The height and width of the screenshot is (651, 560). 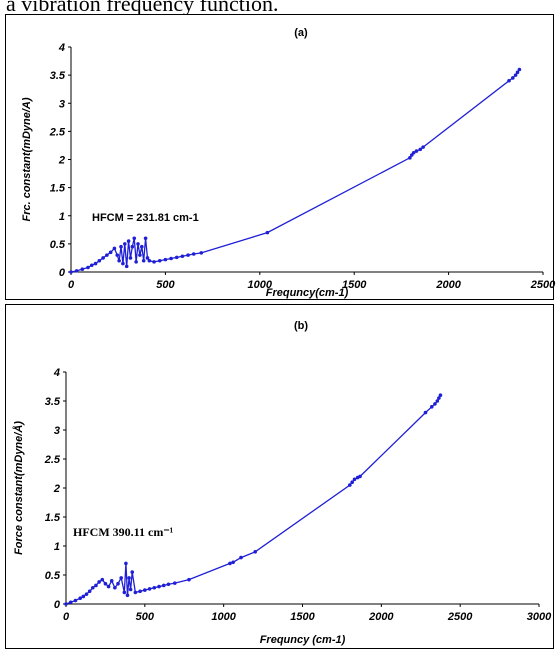 I want to click on y-tick-label: 0, so click(x=62, y=273).